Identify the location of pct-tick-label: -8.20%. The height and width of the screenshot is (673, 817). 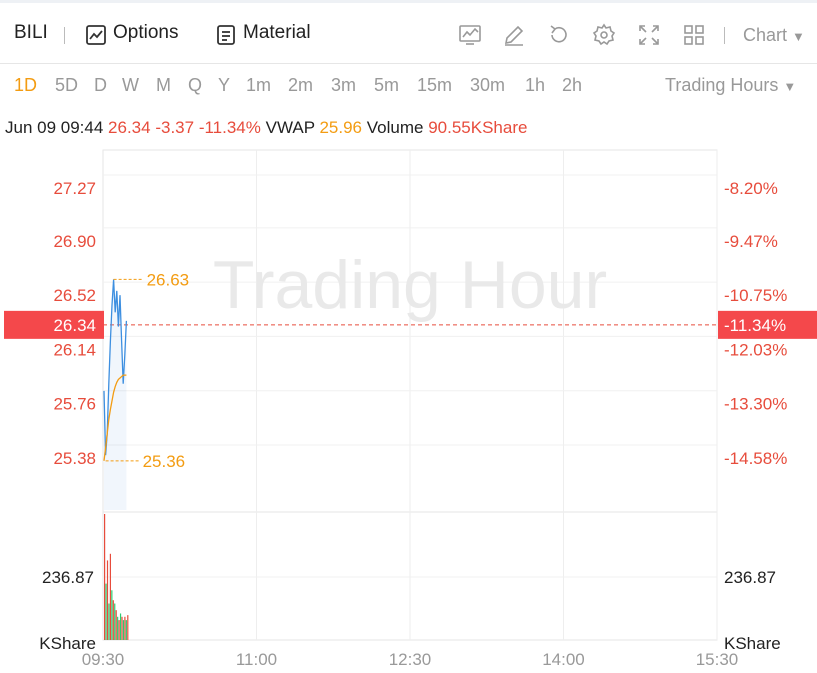
(751, 188).